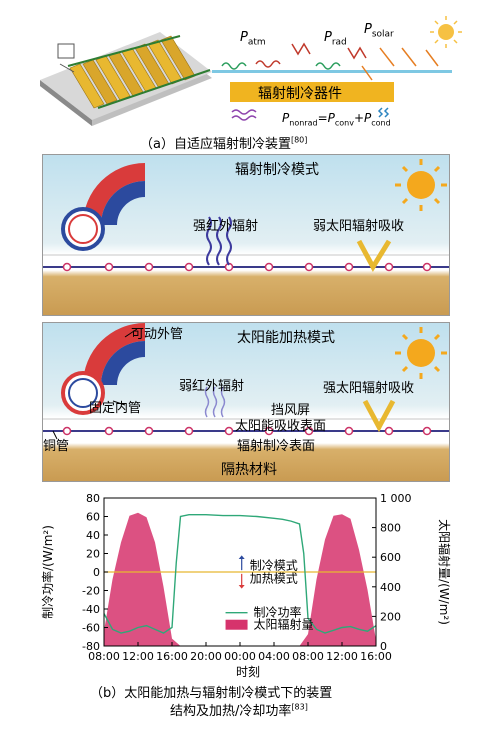  I want to click on cooling-power-line, so click(240, 573).